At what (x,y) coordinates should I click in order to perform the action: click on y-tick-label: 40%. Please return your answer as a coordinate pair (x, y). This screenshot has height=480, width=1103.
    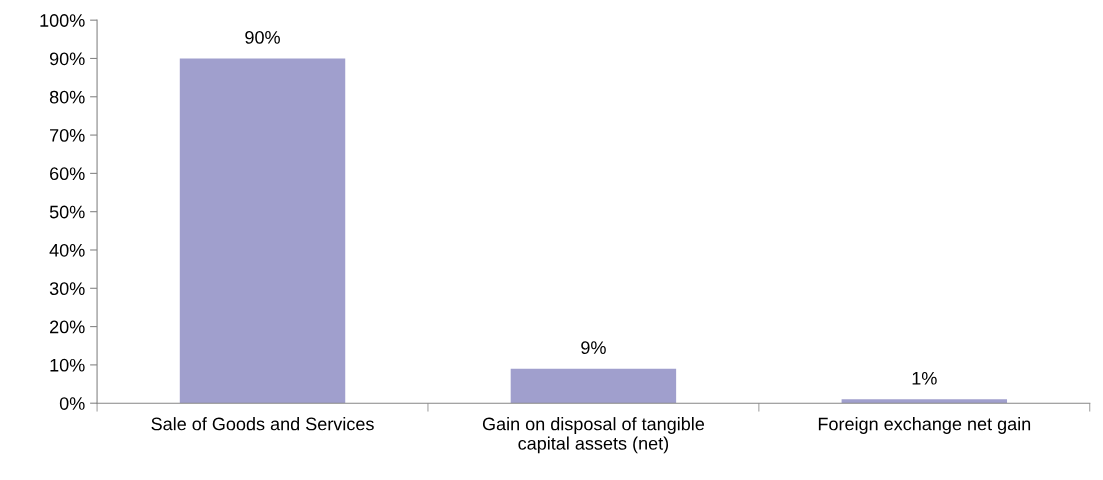
    Looking at the image, I should click on (67, 250).